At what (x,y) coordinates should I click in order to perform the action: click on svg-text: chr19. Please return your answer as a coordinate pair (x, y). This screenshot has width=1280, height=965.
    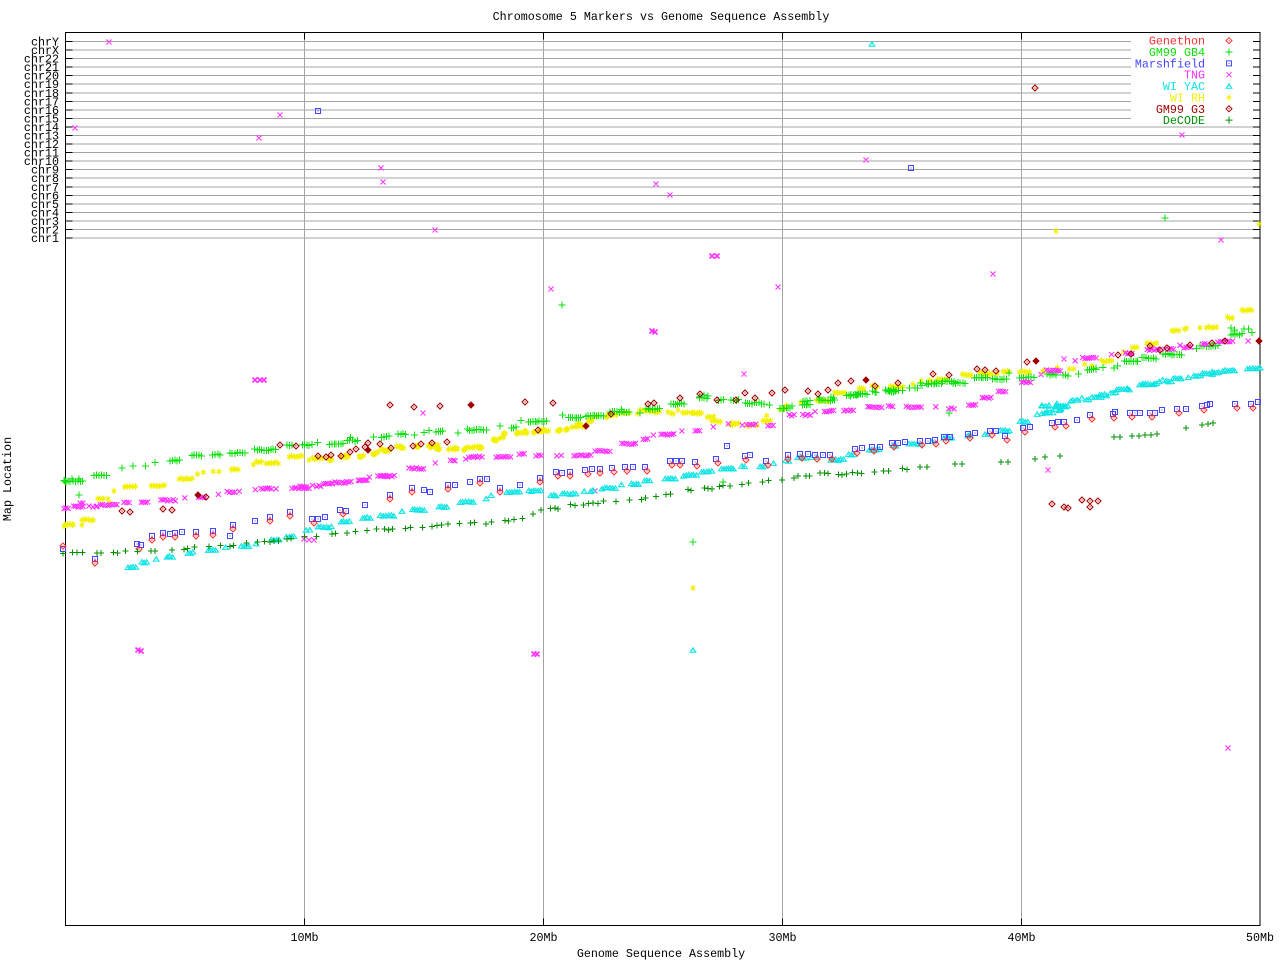
    Looking at the image, I should click on (41, 85).